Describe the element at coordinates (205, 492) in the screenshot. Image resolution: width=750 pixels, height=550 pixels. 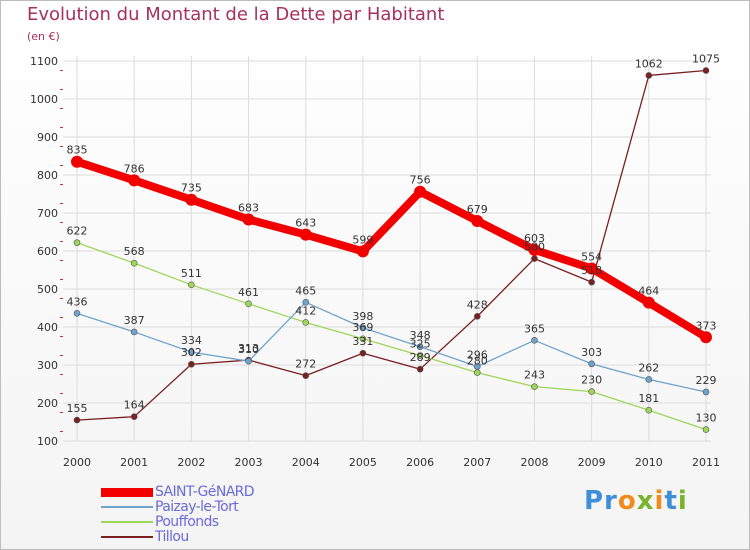
I see `legend-label-saint-genard: SAINT-GéNARD` at that location.